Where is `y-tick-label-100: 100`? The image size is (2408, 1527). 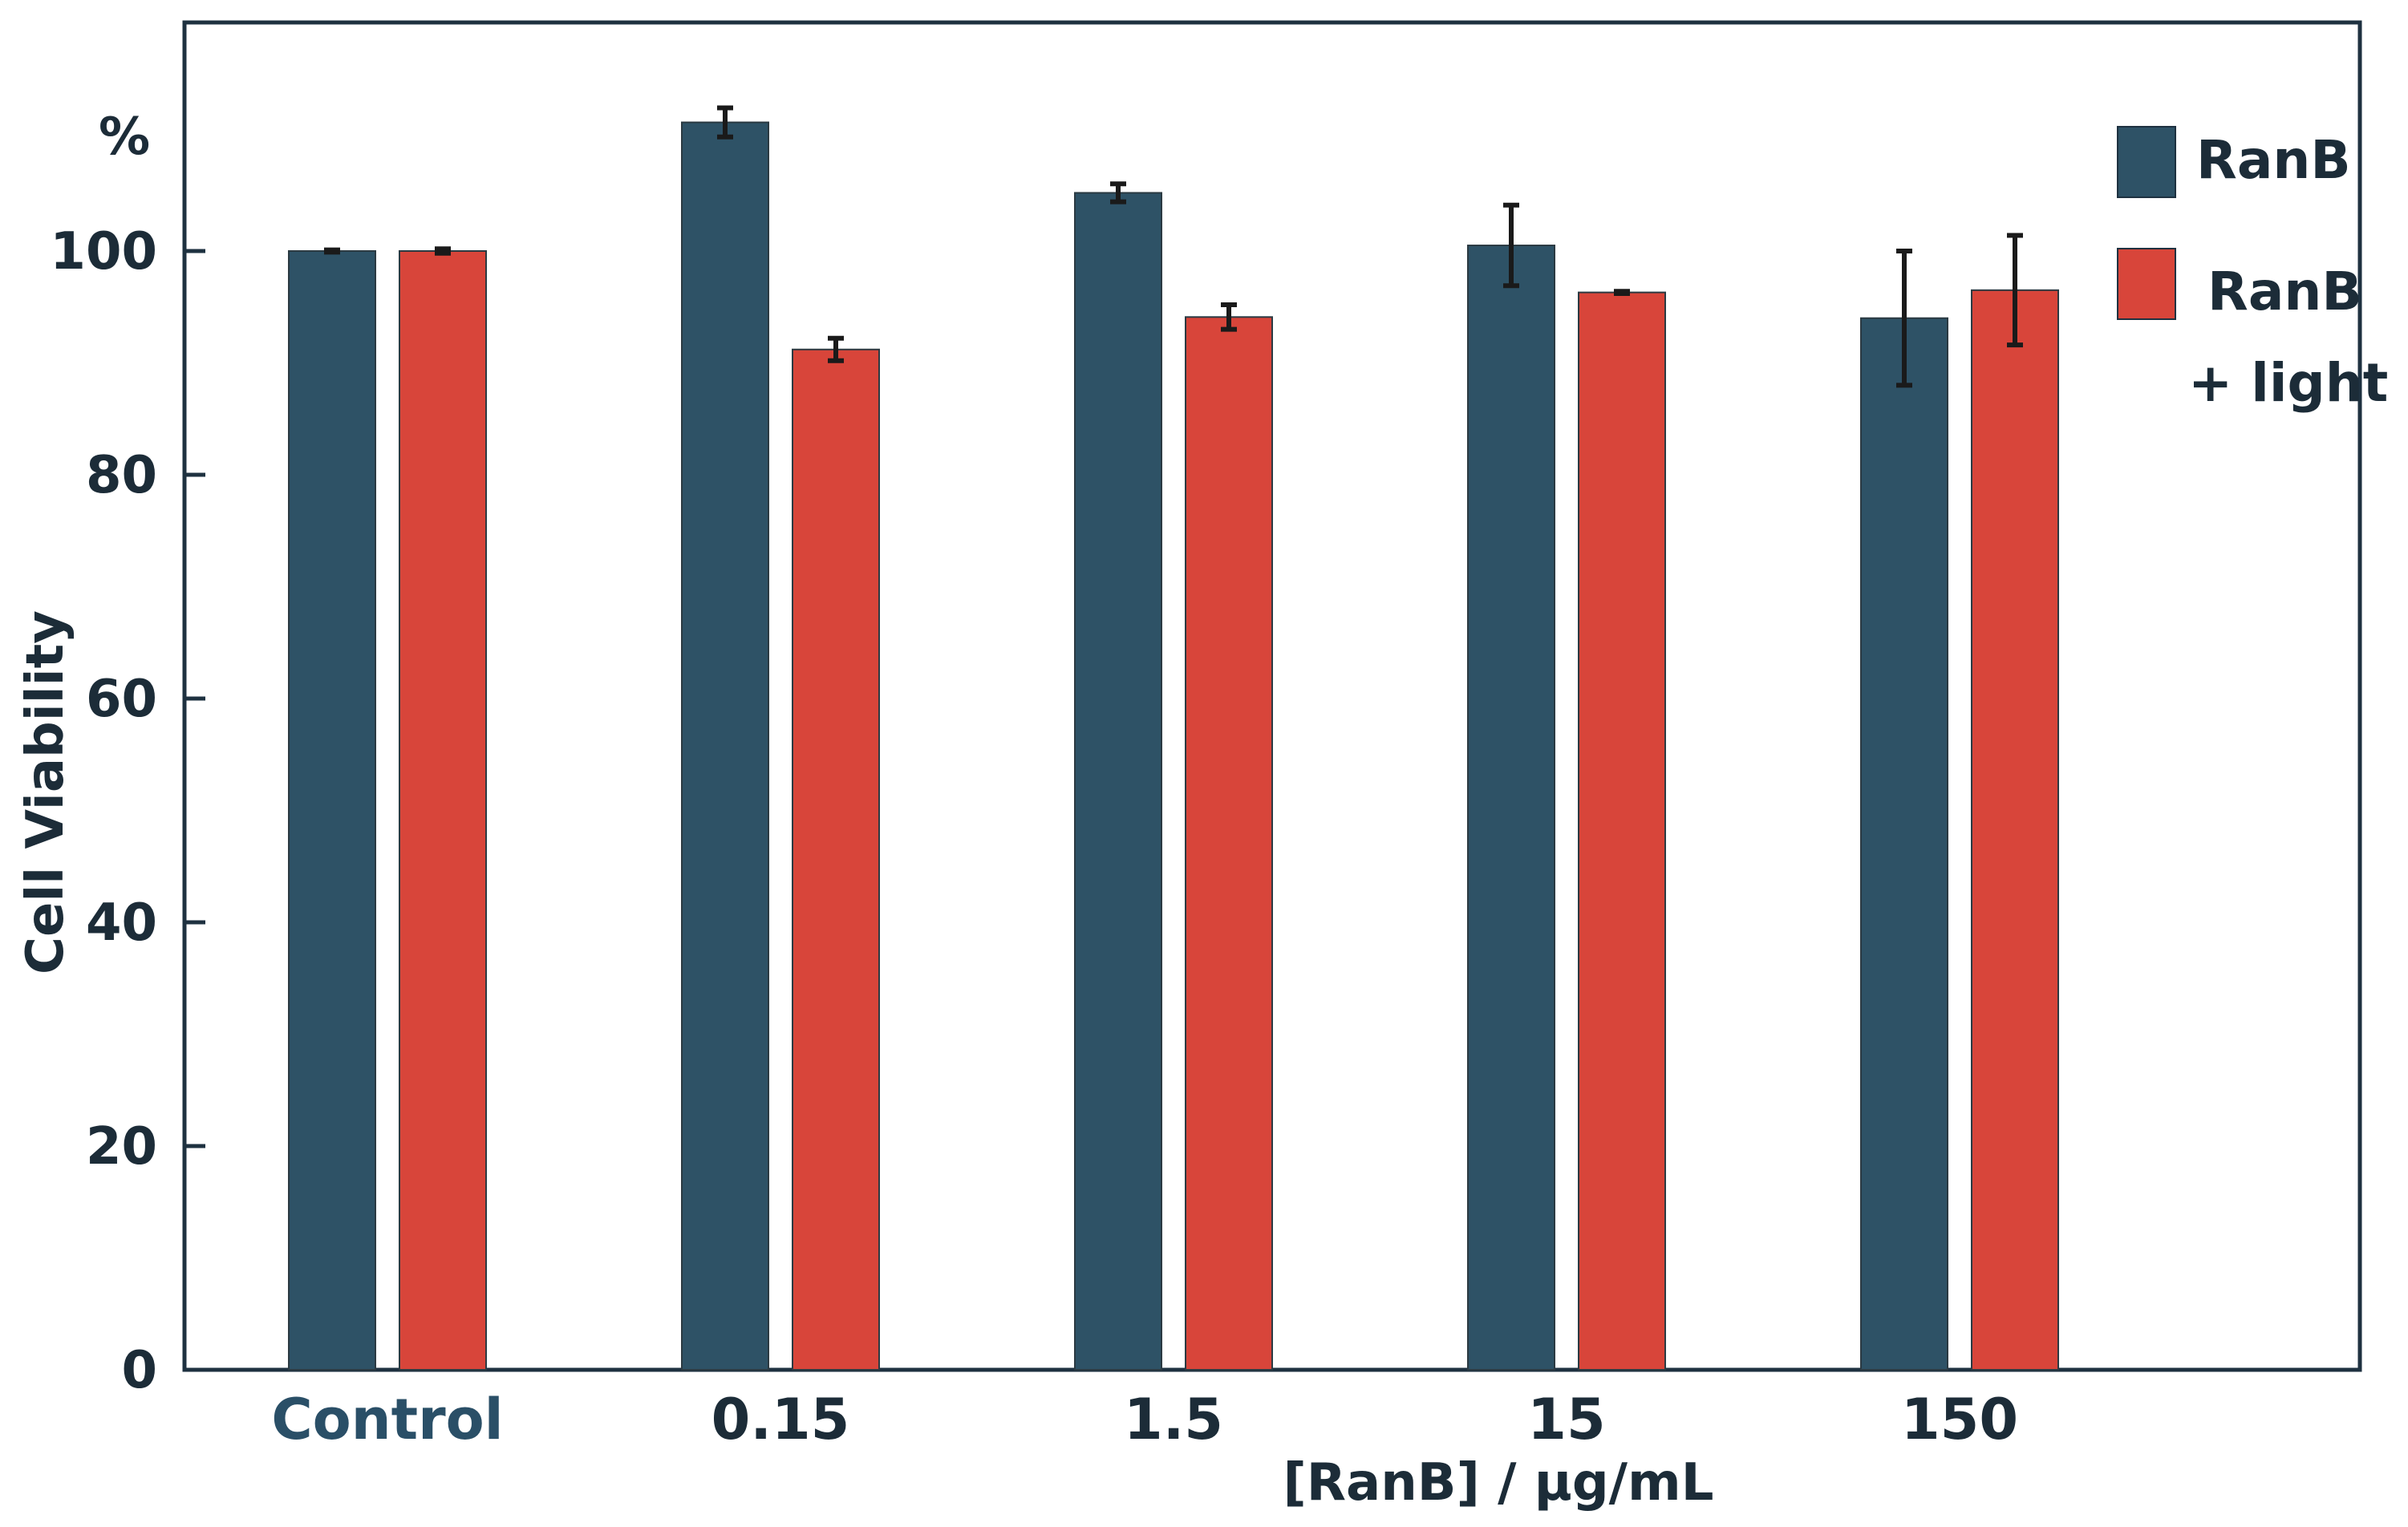
y-tick-label-100: 100 is located at coordinates (104, 252).